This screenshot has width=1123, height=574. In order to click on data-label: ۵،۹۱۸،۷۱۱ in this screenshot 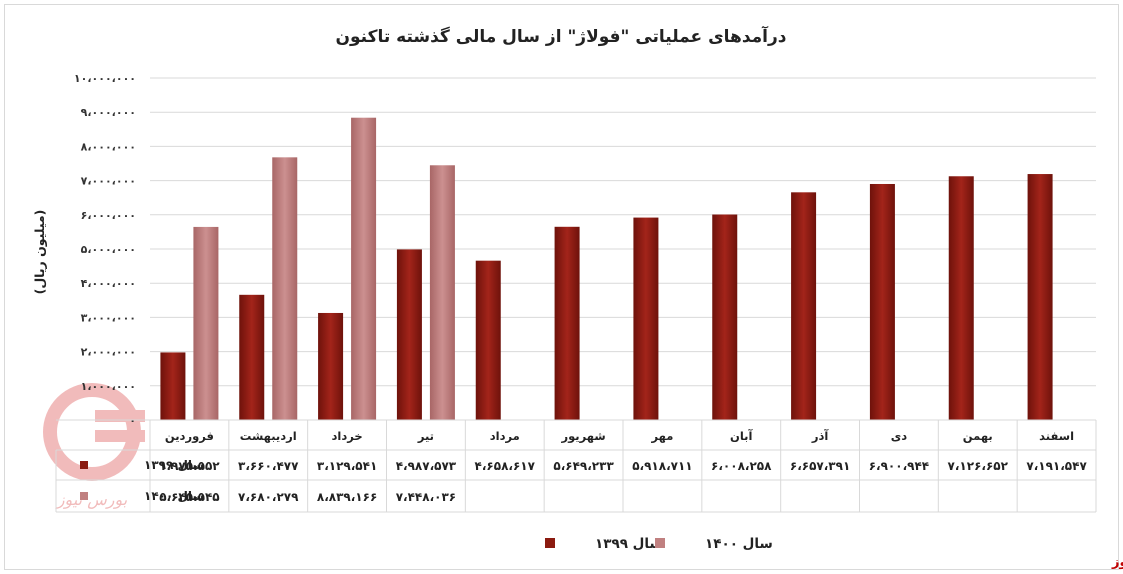, I will do `click(662, 466)`.